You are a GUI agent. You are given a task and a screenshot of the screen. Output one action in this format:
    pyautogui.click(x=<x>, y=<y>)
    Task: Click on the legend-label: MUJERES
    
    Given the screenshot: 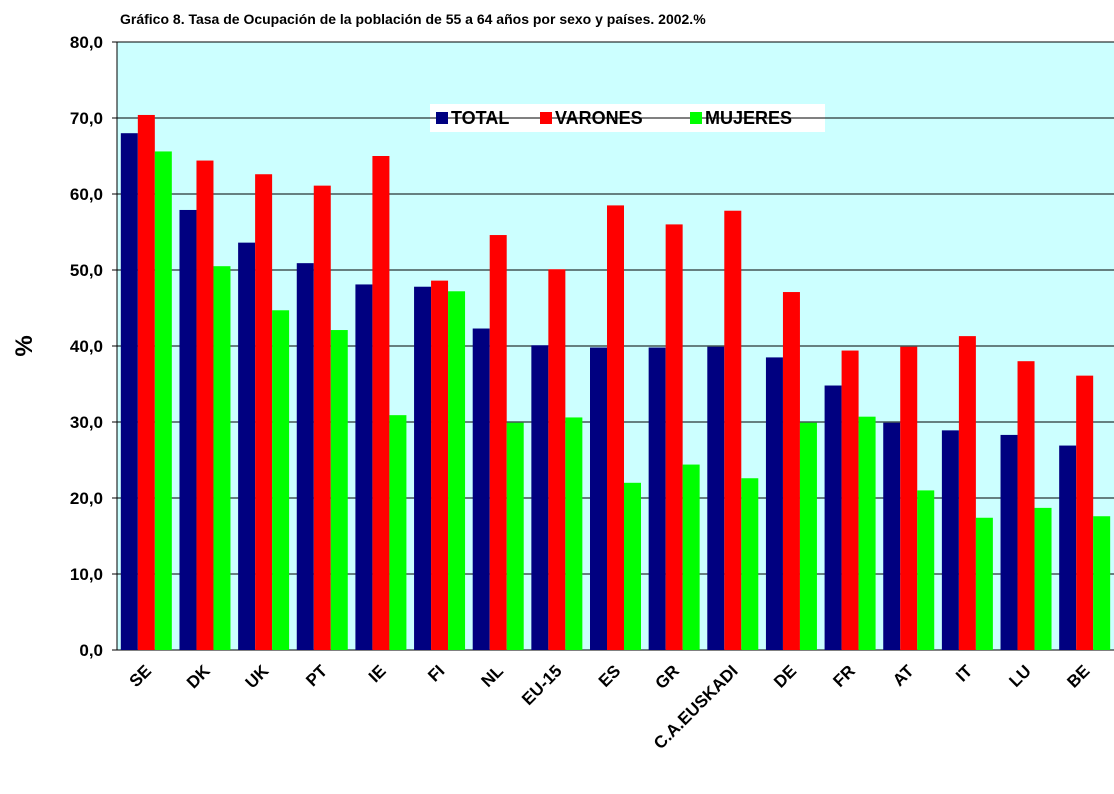 What is the action you would take?
    pyautogui.click(x=748, y=118)
    